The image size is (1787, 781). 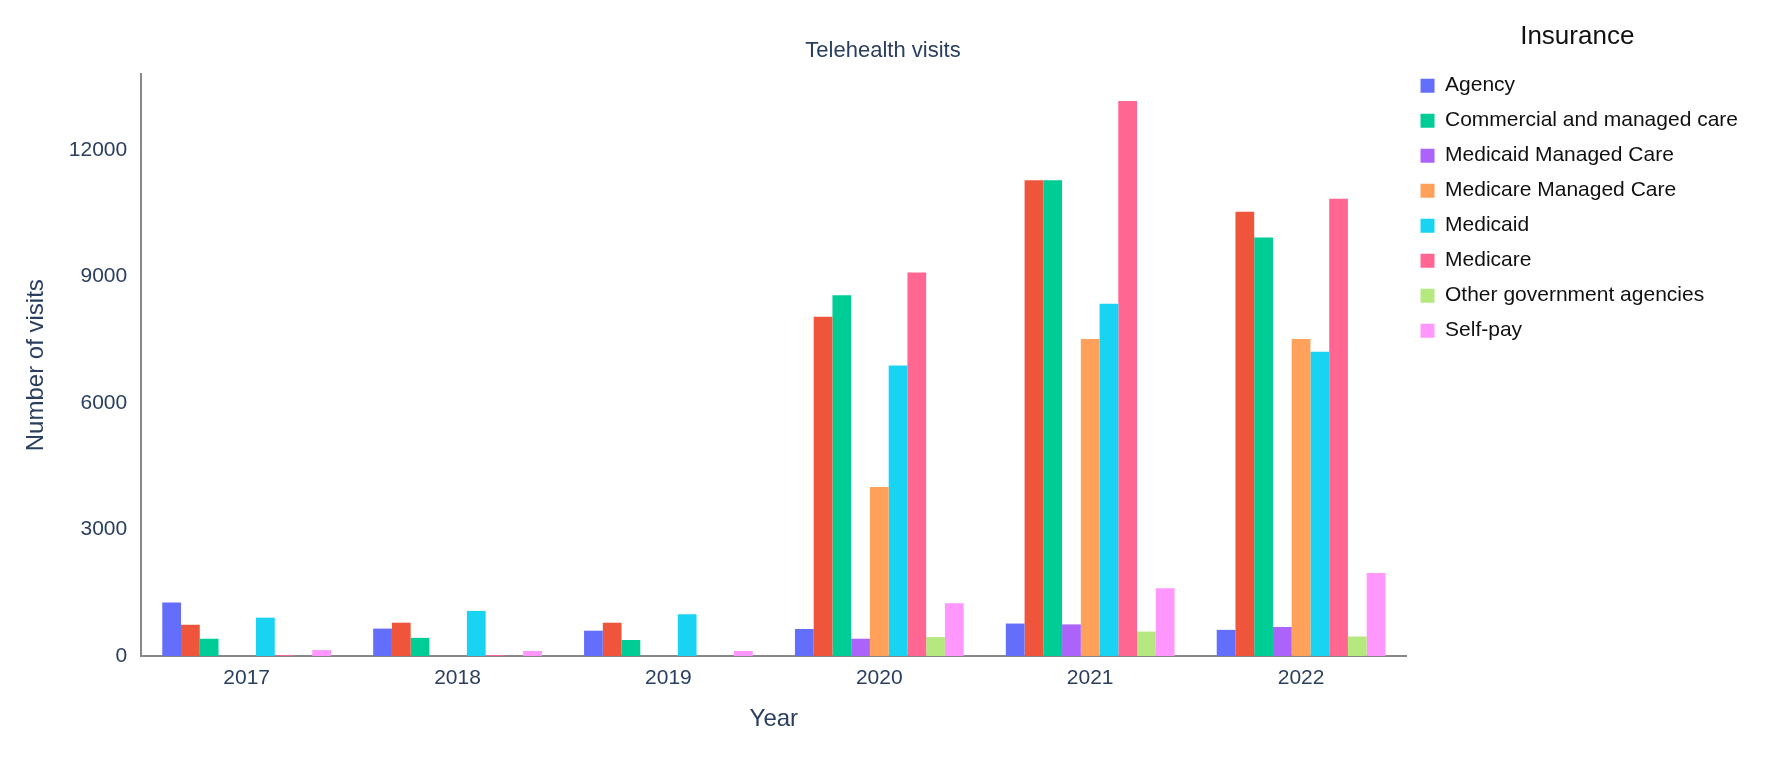 I want to click on y-tick-label: 3000, so click(x=104, y=528).